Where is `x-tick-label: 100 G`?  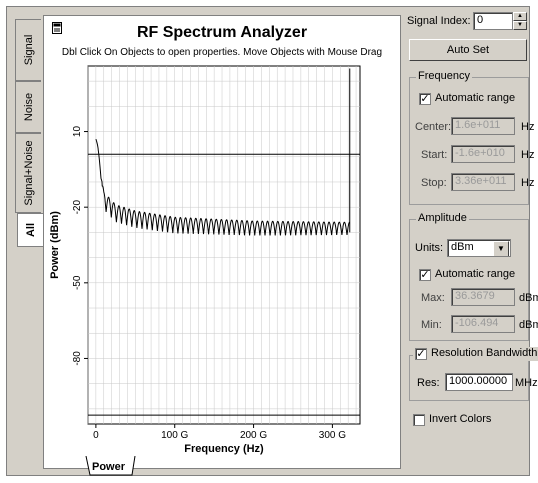 x-tick-label: 100 G is located at coordinates (174, 435).